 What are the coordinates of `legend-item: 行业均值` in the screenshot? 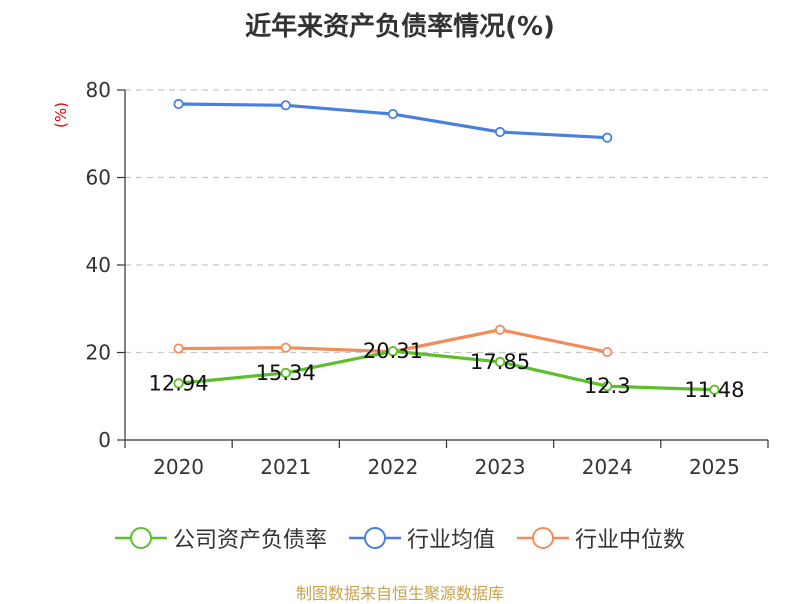 It's located at (421, 538).